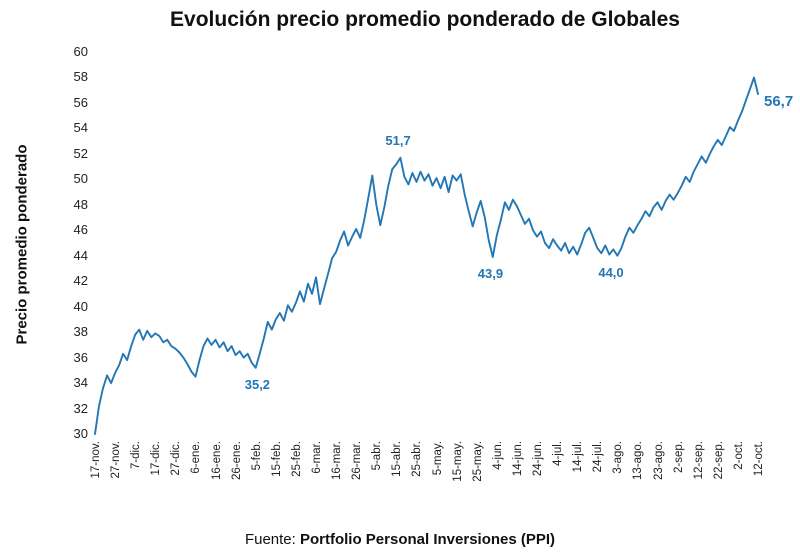 Image resolution: width=800 pixels, height=554 pixels. What do you see at coordinates (80, 51) in the screenshot?
I see `y-tick-label: 60` at bounding box center [80, 51].